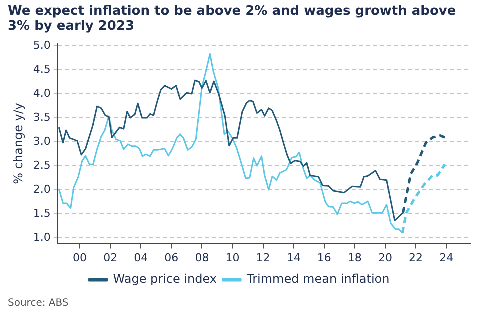  What do you see at coordinates (202, 257) in the screenshot?
I see `x-tick-label: 08` at bounding box center [202, 257].